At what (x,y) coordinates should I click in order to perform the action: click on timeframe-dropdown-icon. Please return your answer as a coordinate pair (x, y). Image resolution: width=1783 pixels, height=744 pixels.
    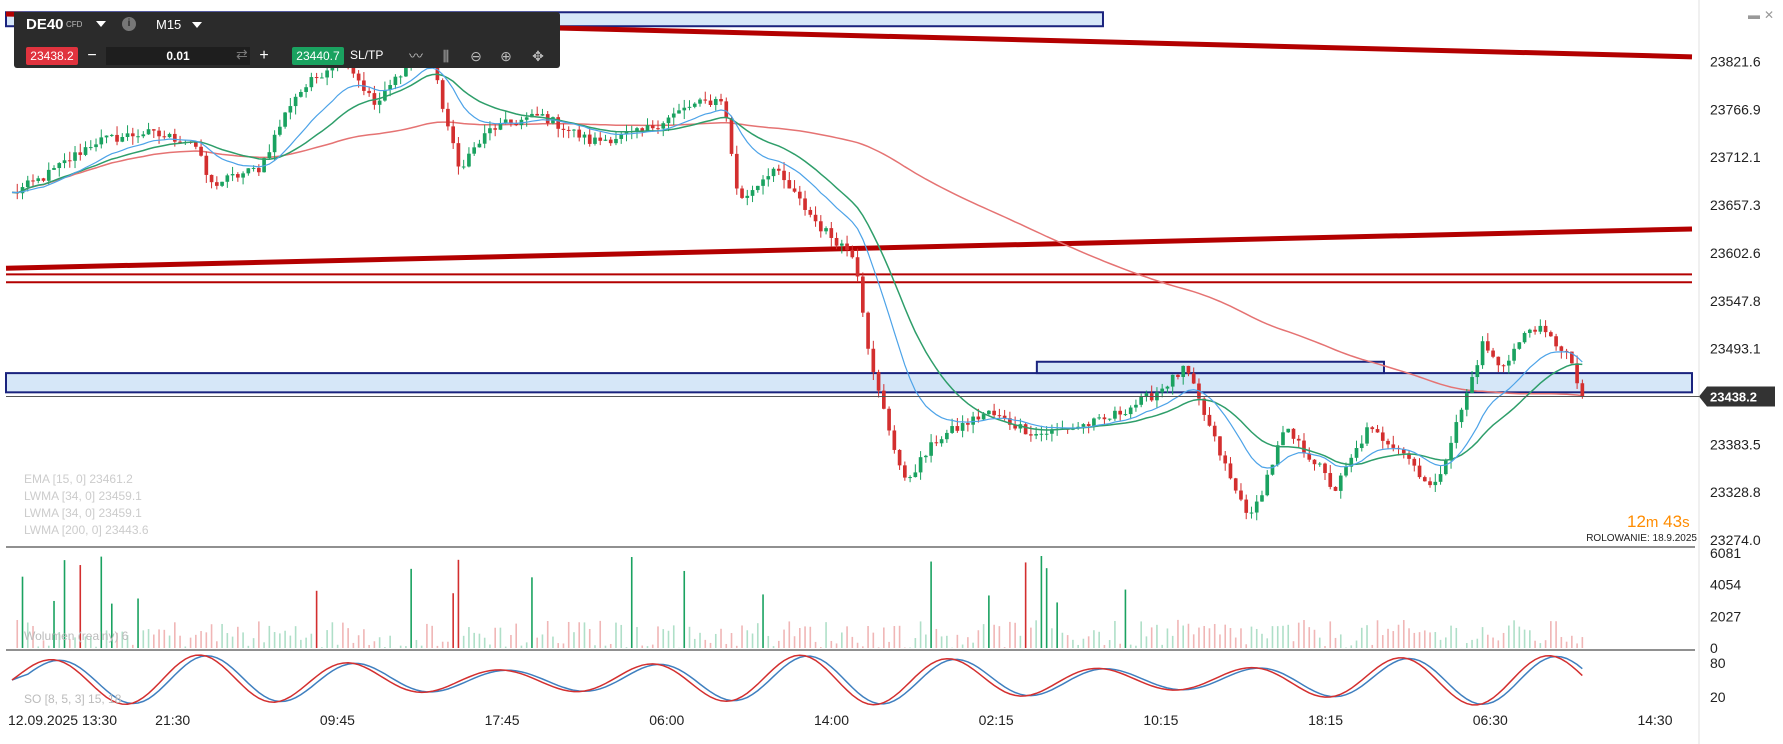
    Looking at the image, I should click on (197, 25).